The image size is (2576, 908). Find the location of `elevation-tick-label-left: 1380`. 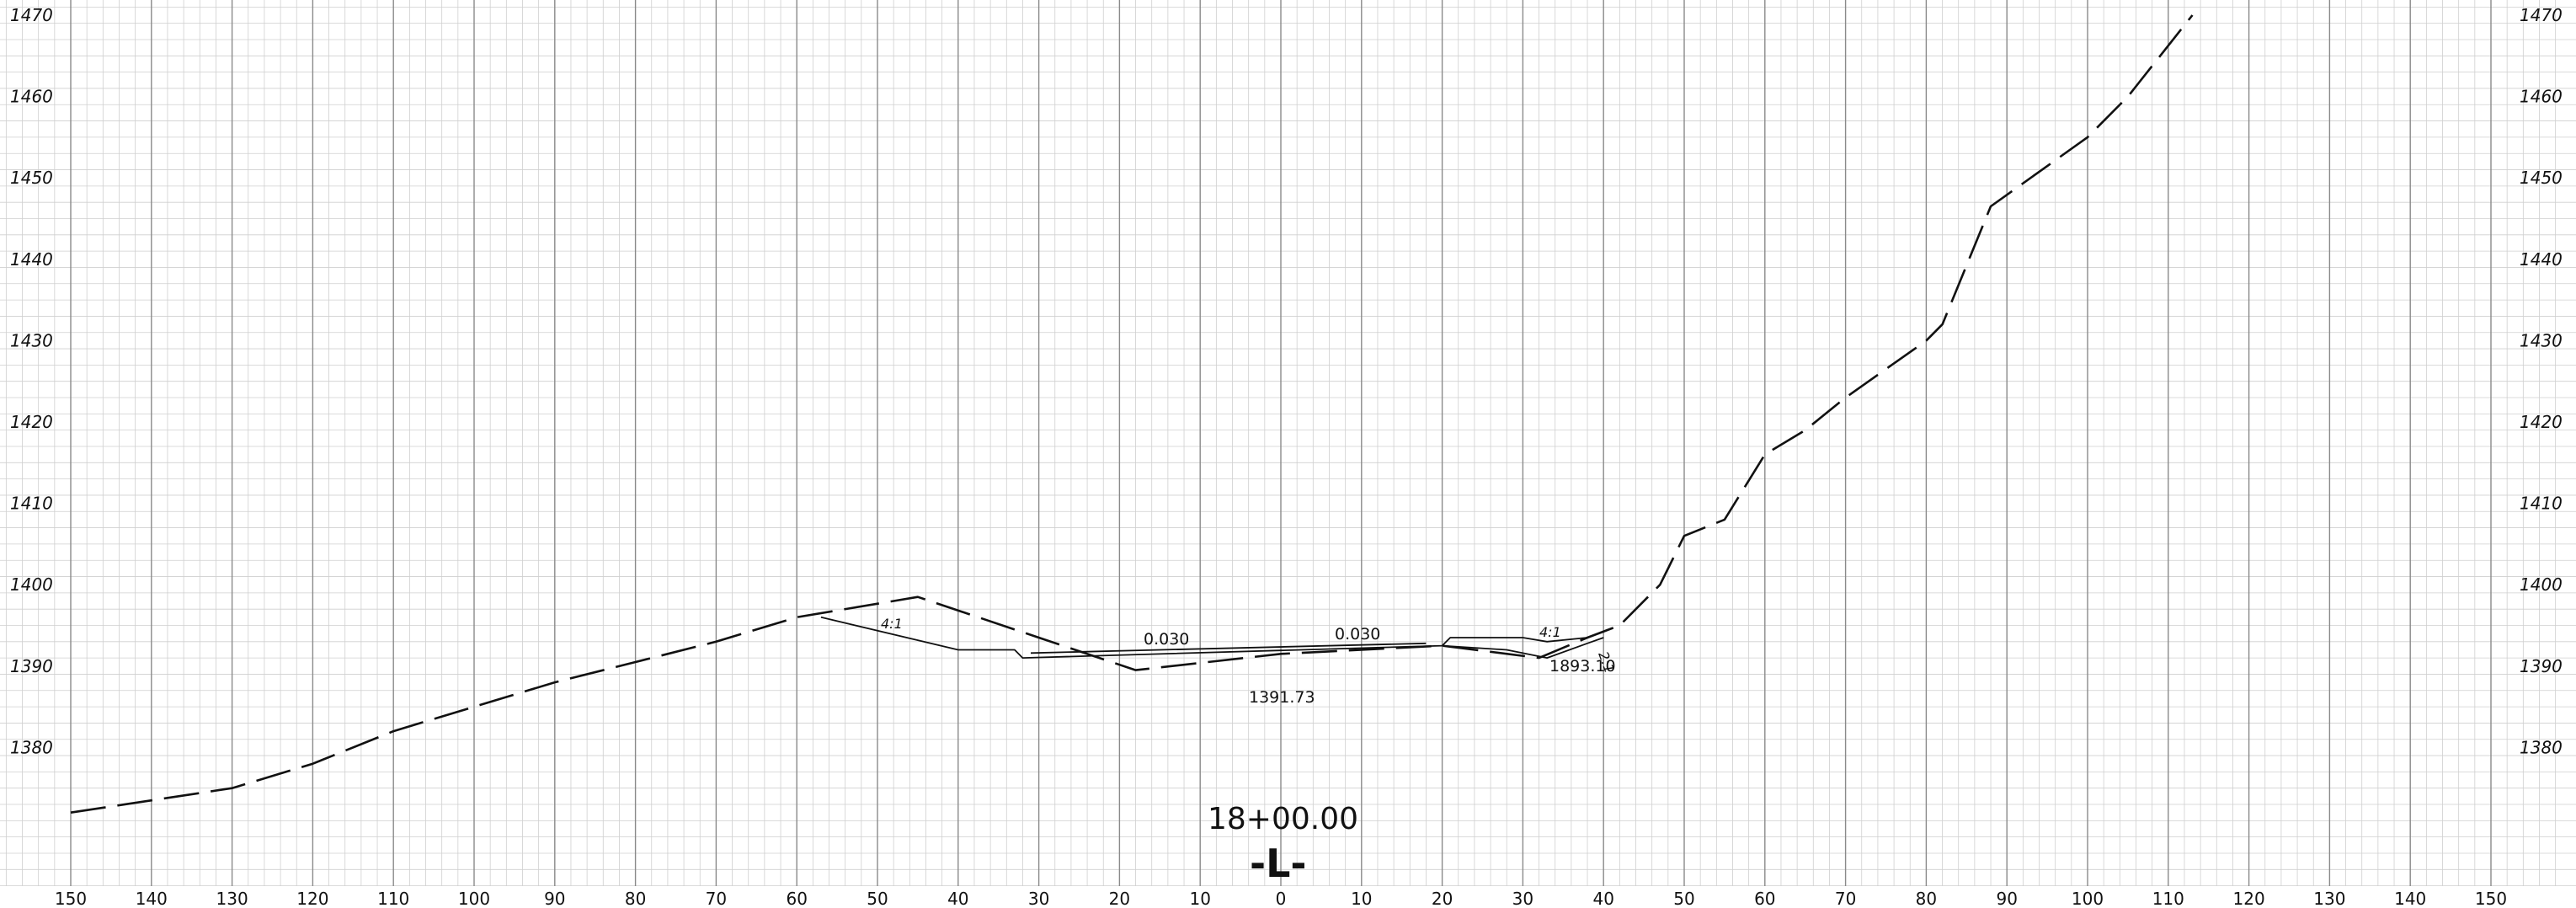

elevation-tick-label-left: 1380 is located at coordinates (31, 747).